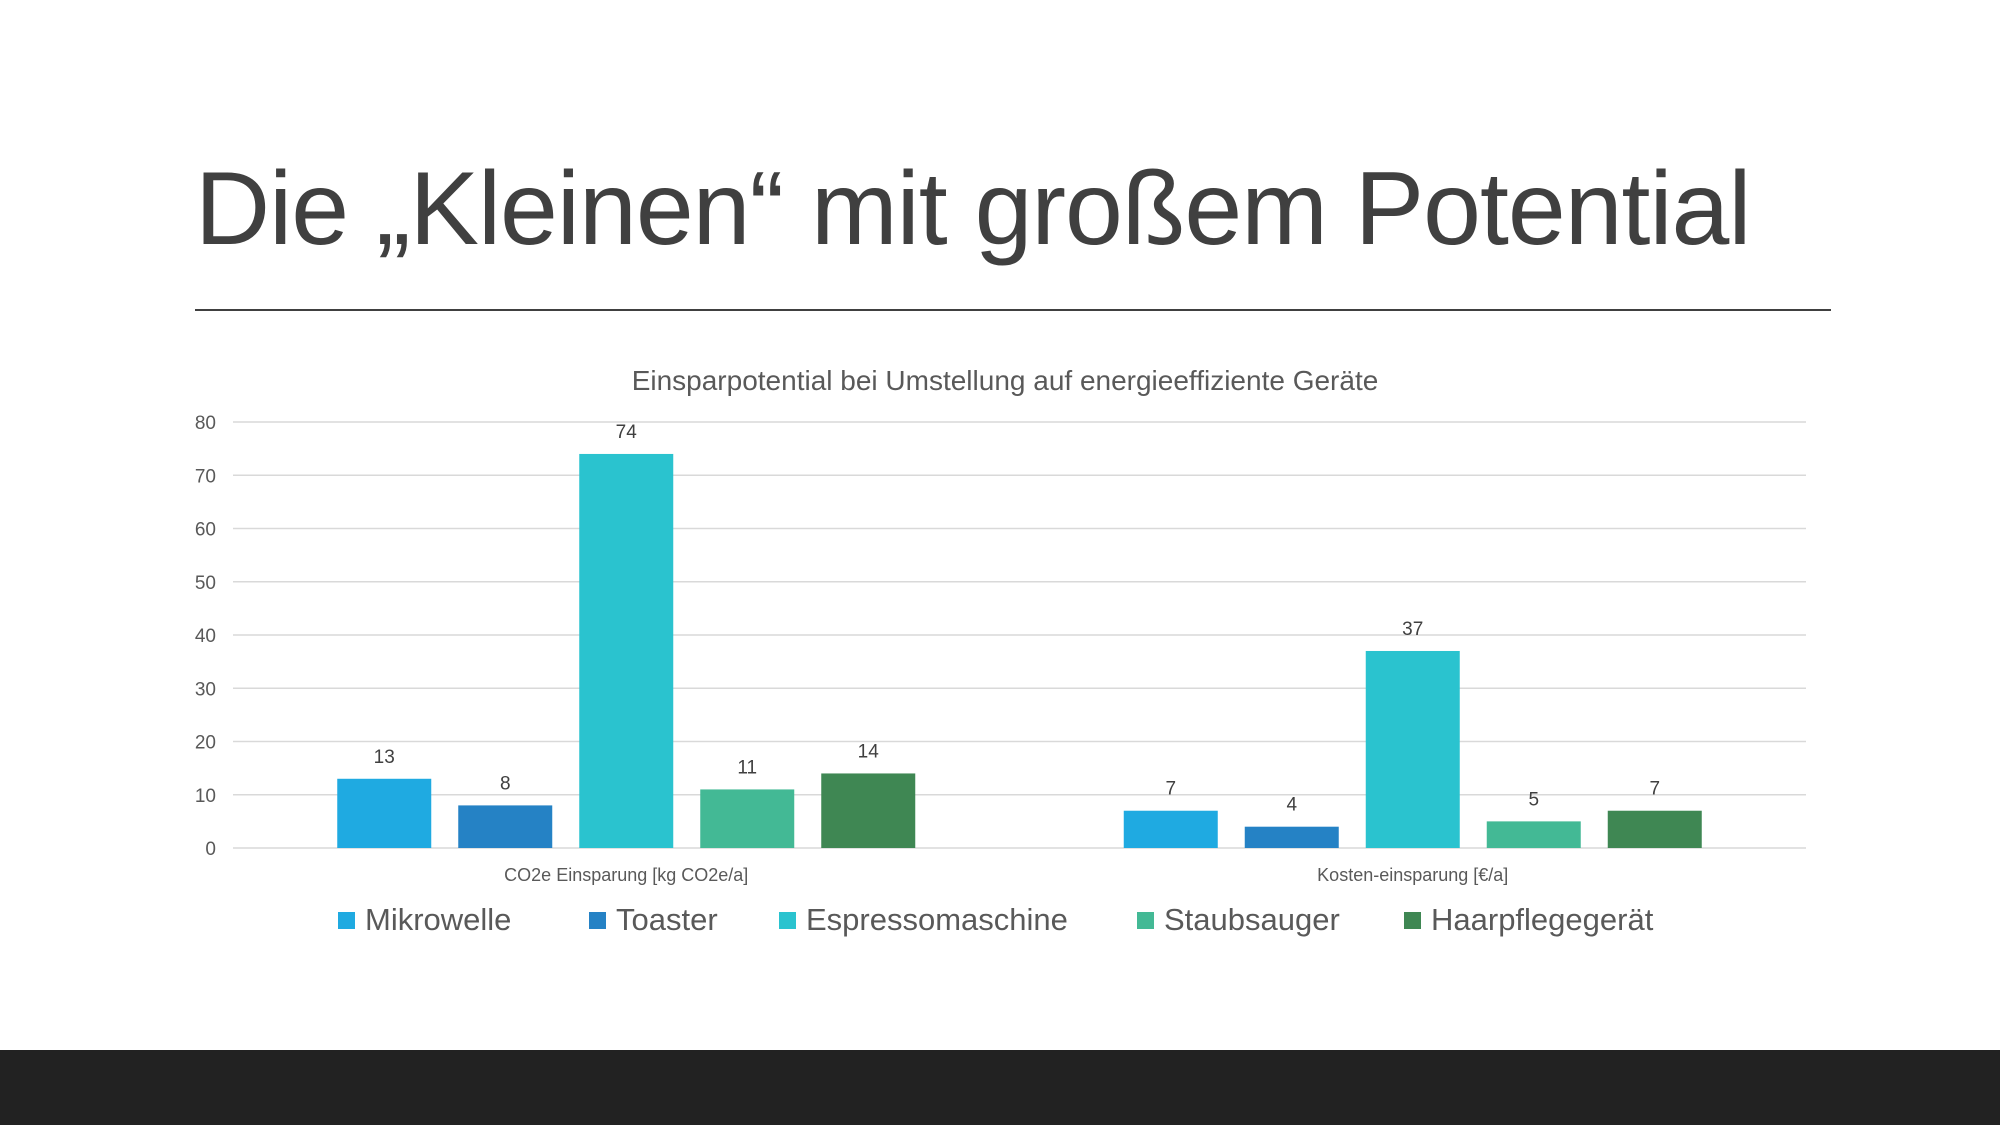 The image size is (2000, 1125). I want to click on title-divider, so click(1013, 310).